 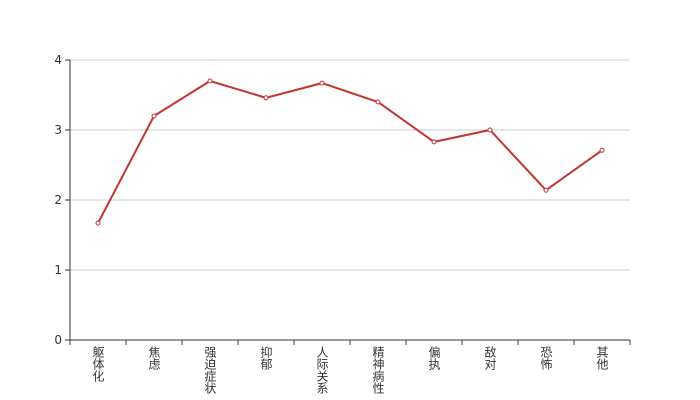 I want to click on x-tick-label: 精神病性, so click(x=378, y=370).